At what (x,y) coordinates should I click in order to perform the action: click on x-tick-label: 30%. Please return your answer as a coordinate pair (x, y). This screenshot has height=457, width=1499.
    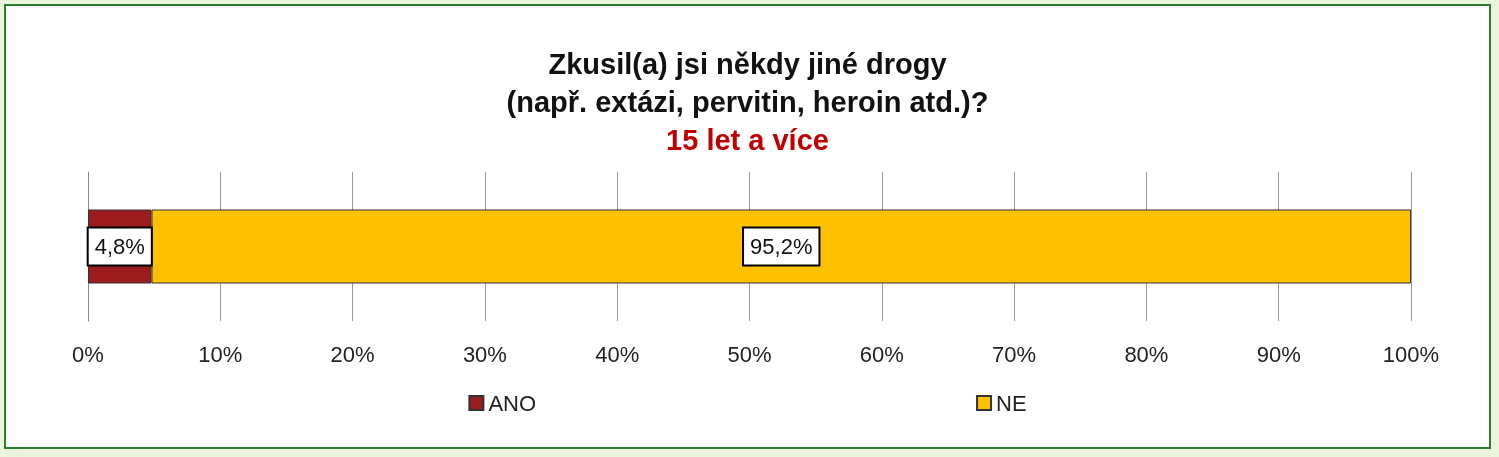
    Looking at the image, I should click on (484, 354).